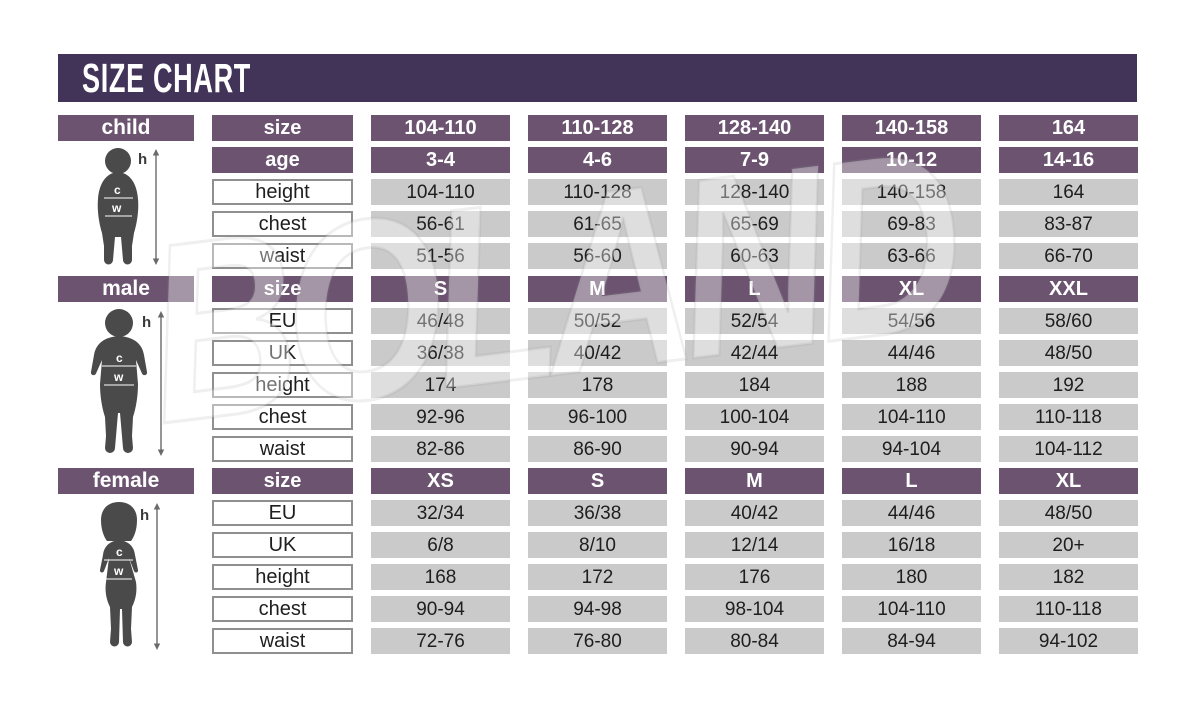 Image resolution: width=1200 pixels, height=727 pixels. What do you see at coordinates (1068, 577) in the screenshot?
I see `value-cell: 182` at bounding box center [1068, 577].